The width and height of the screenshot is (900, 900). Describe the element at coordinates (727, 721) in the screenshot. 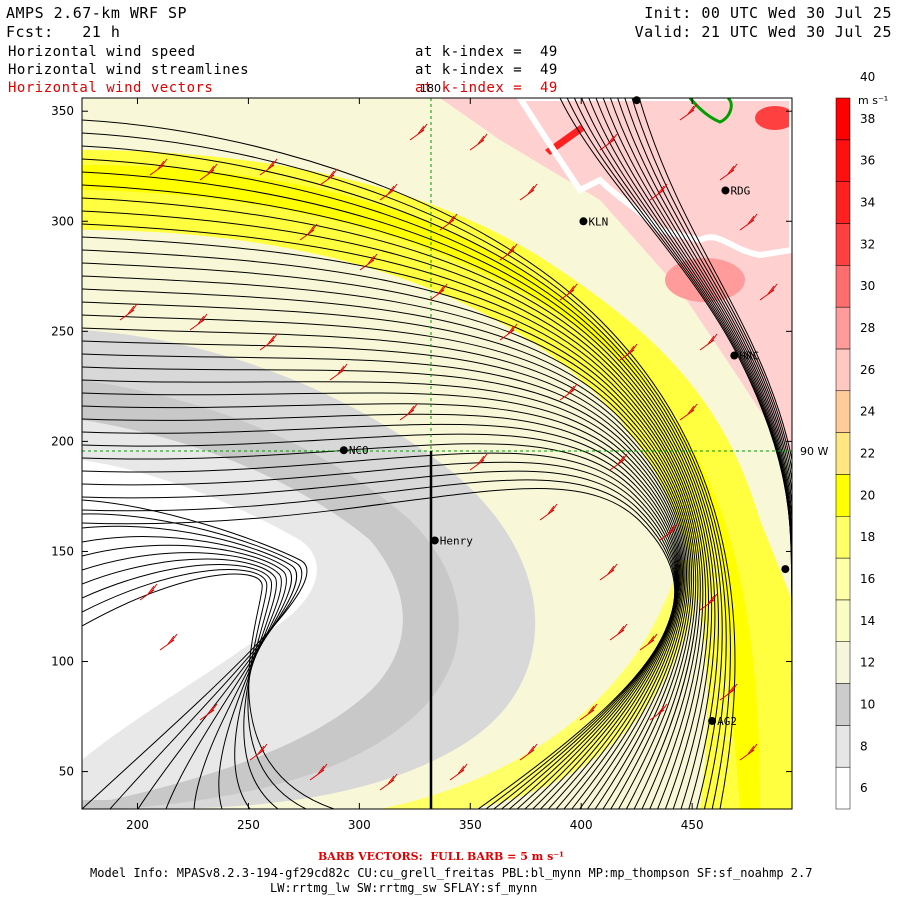

I see `station-label: AG2` at that location.